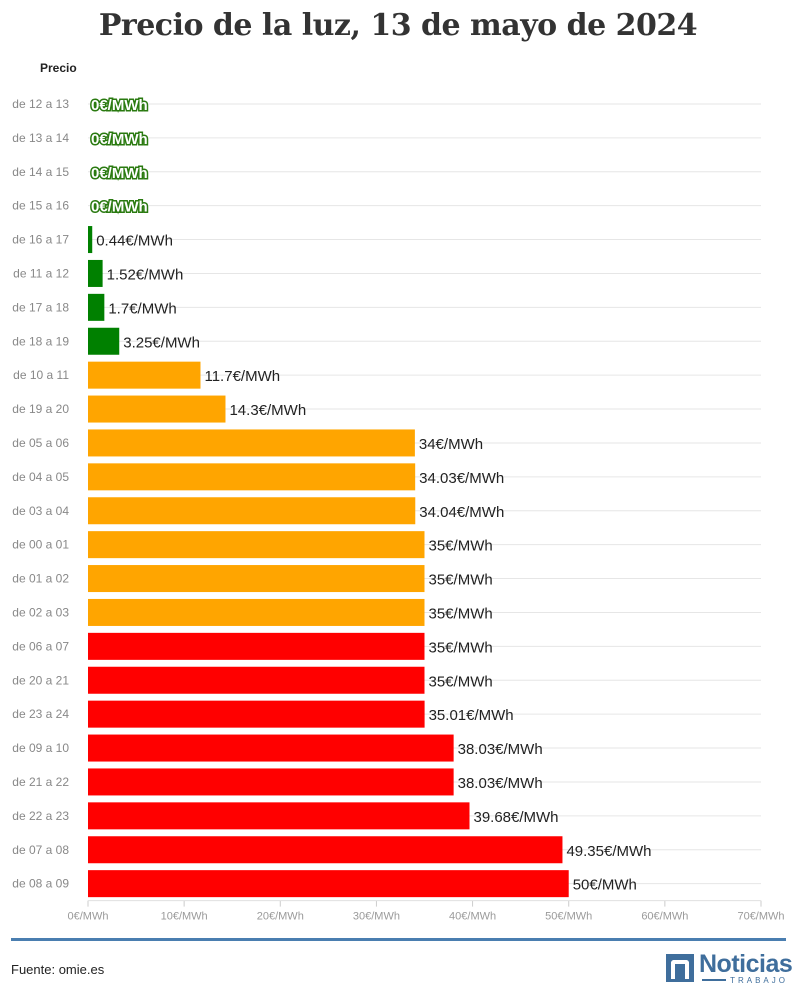 This screenshot has height=1000, width=796. I want to click on n-logo-icon, so click(680, 968).